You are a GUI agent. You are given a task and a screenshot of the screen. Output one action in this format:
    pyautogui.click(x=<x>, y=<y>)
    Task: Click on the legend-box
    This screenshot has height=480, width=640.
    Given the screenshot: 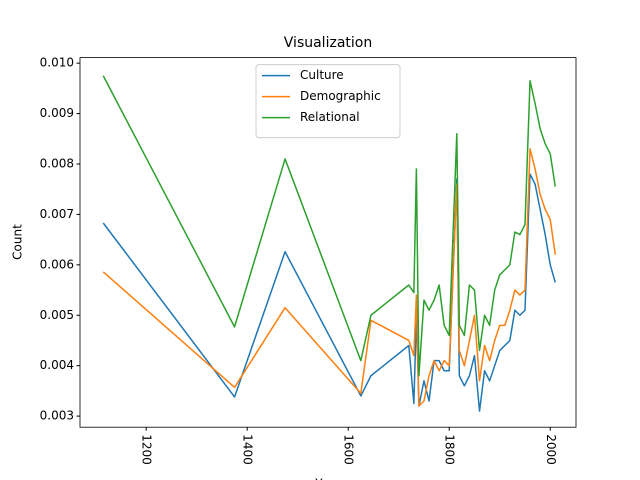 What is the action you would take?
    pyautogui.click(x=328, y=101)
    